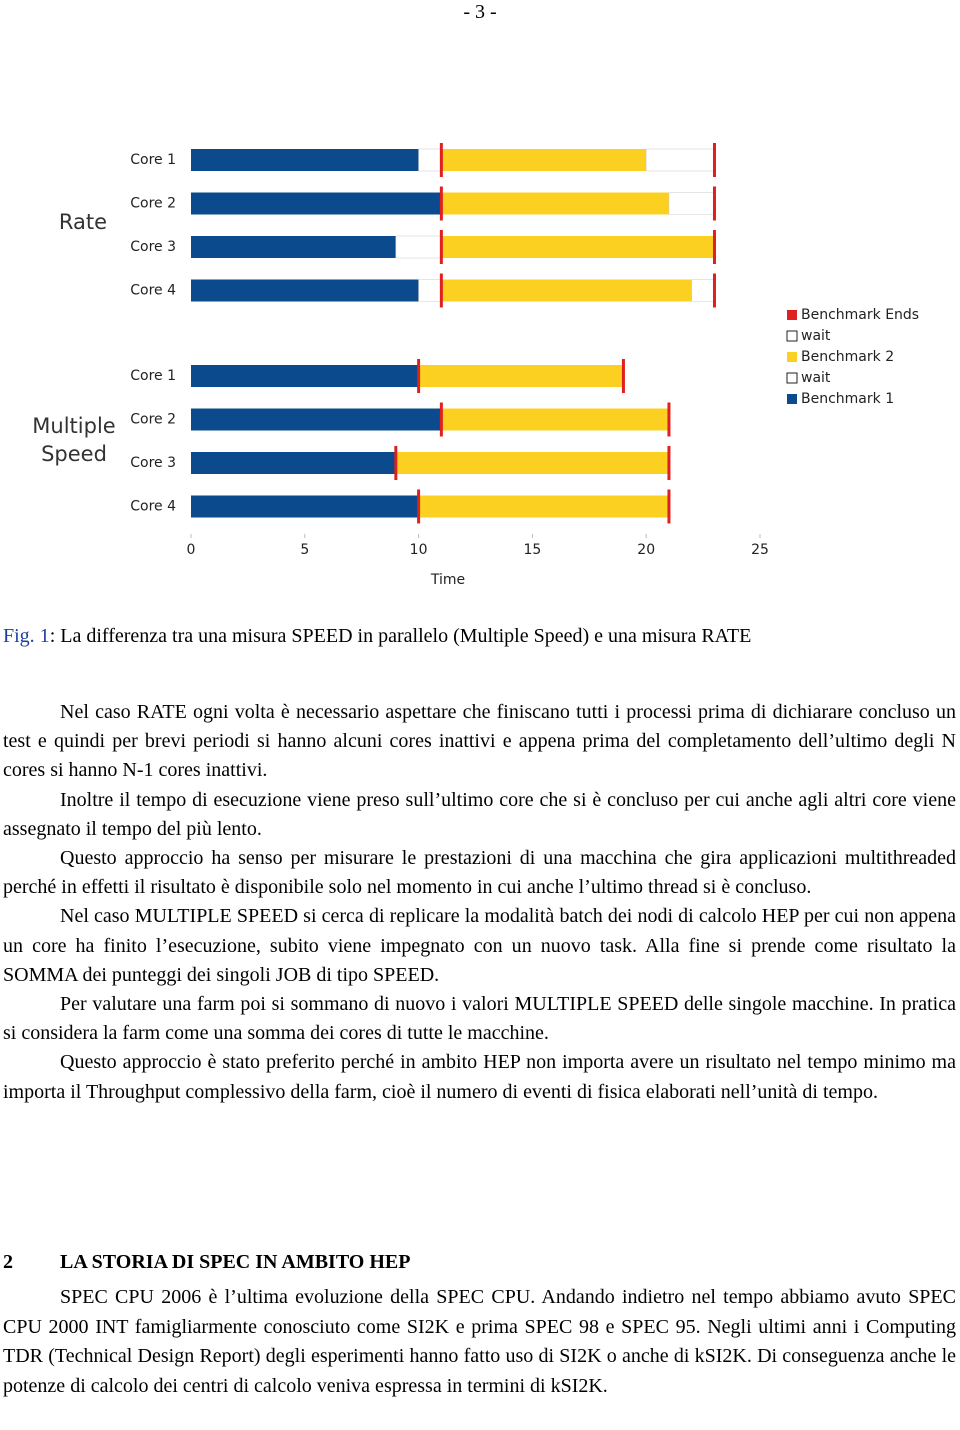  Describe the element at coordinates (860, 315) in the screenshot. I see `legend-label: Benchmark Ends` at that location.